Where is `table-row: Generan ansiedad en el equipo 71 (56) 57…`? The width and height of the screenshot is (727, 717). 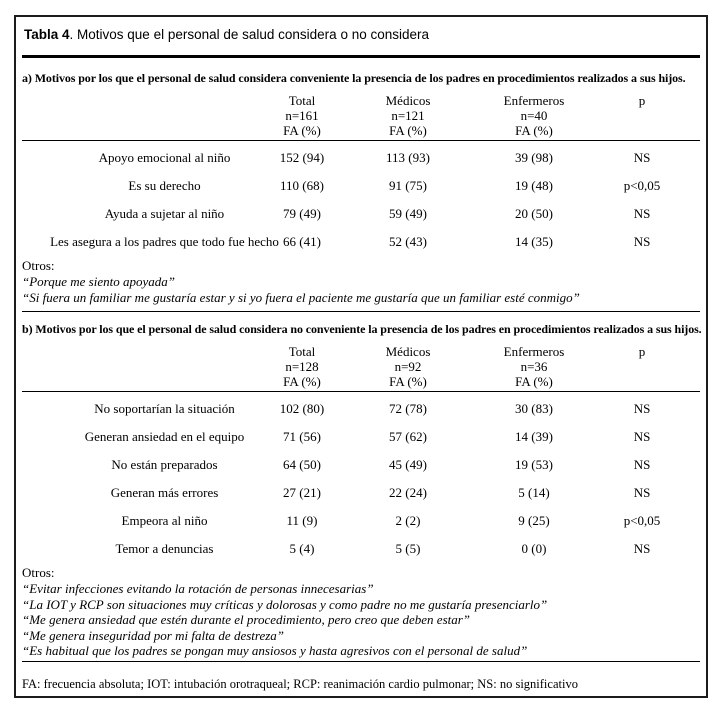
table-row: Generan ansiedad en el equipo 71 (56) 57… is located at coordinates (361, 434).